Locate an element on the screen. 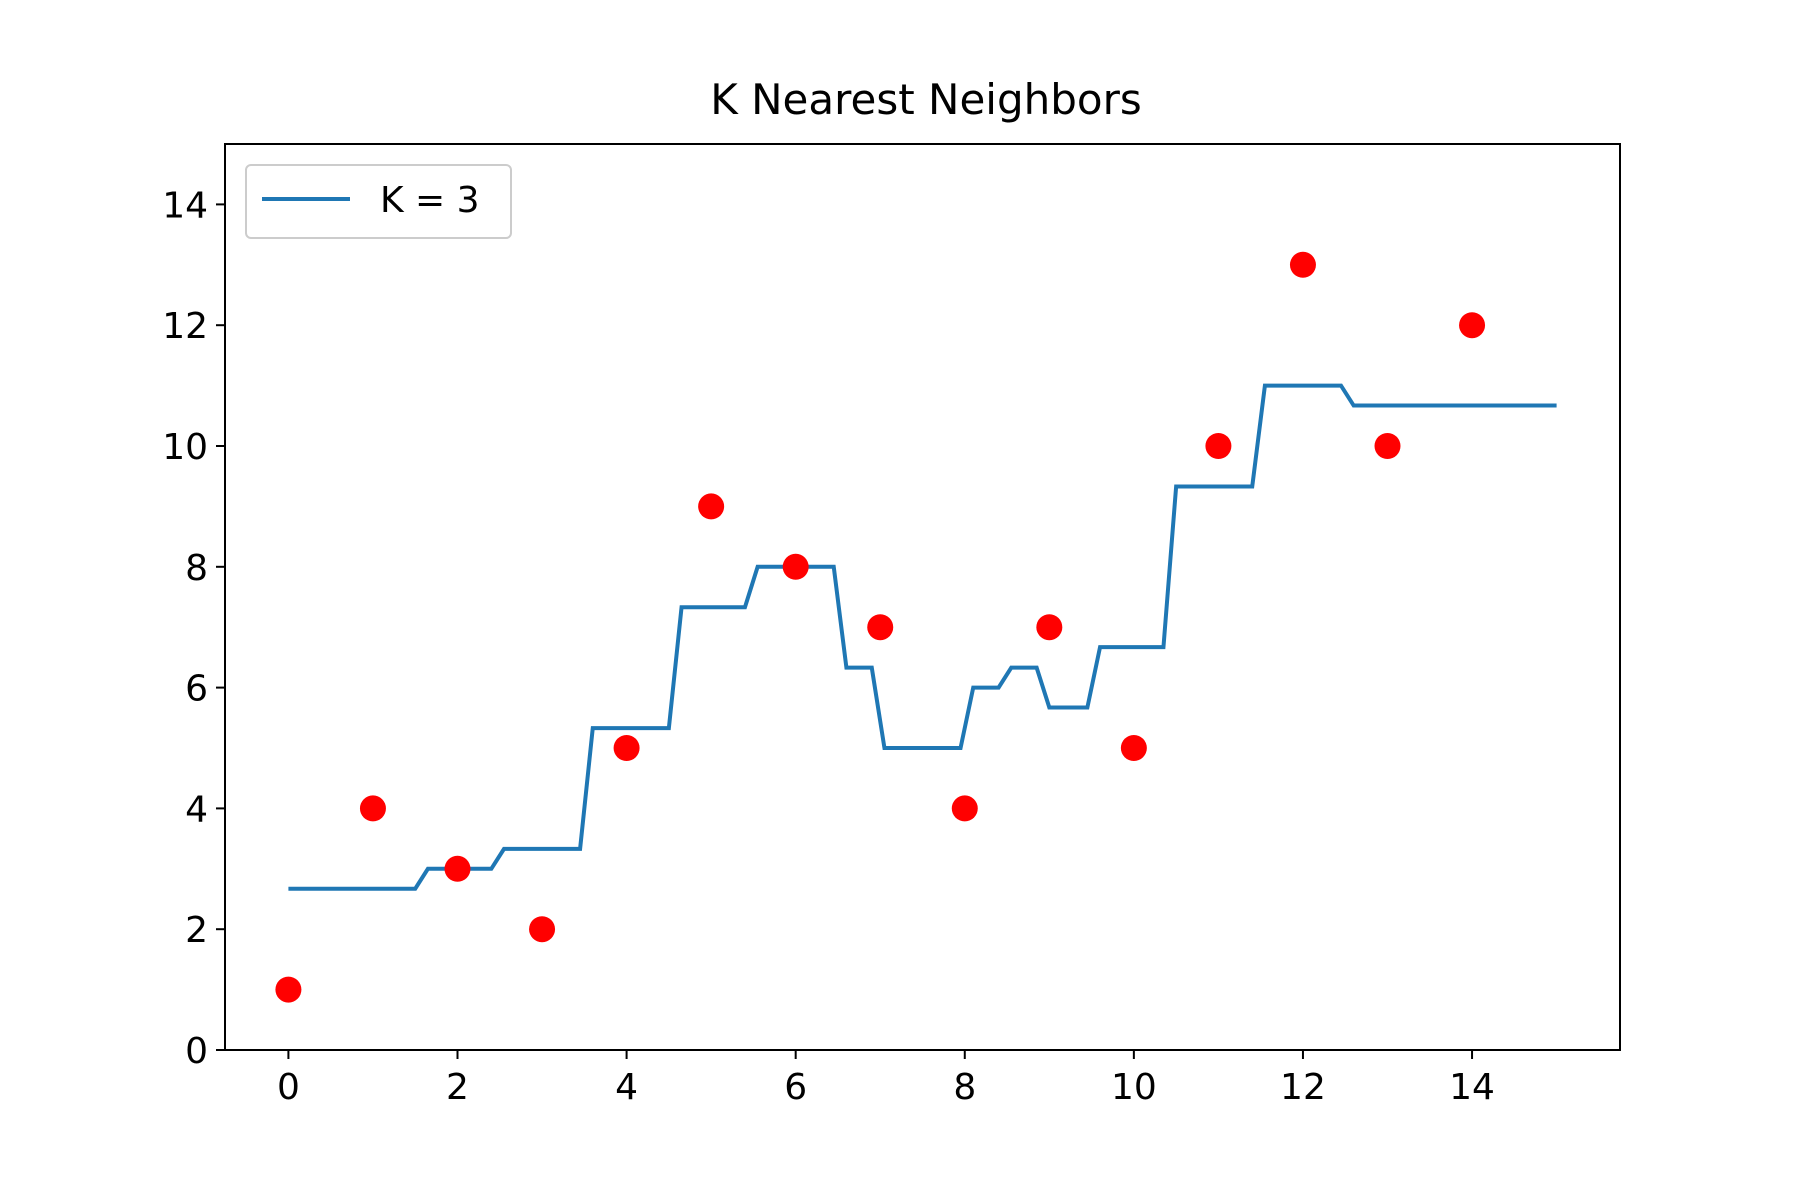  x-axis: 0 2 4 6 8 10 12 14 is located at coordinates (886, 1079).